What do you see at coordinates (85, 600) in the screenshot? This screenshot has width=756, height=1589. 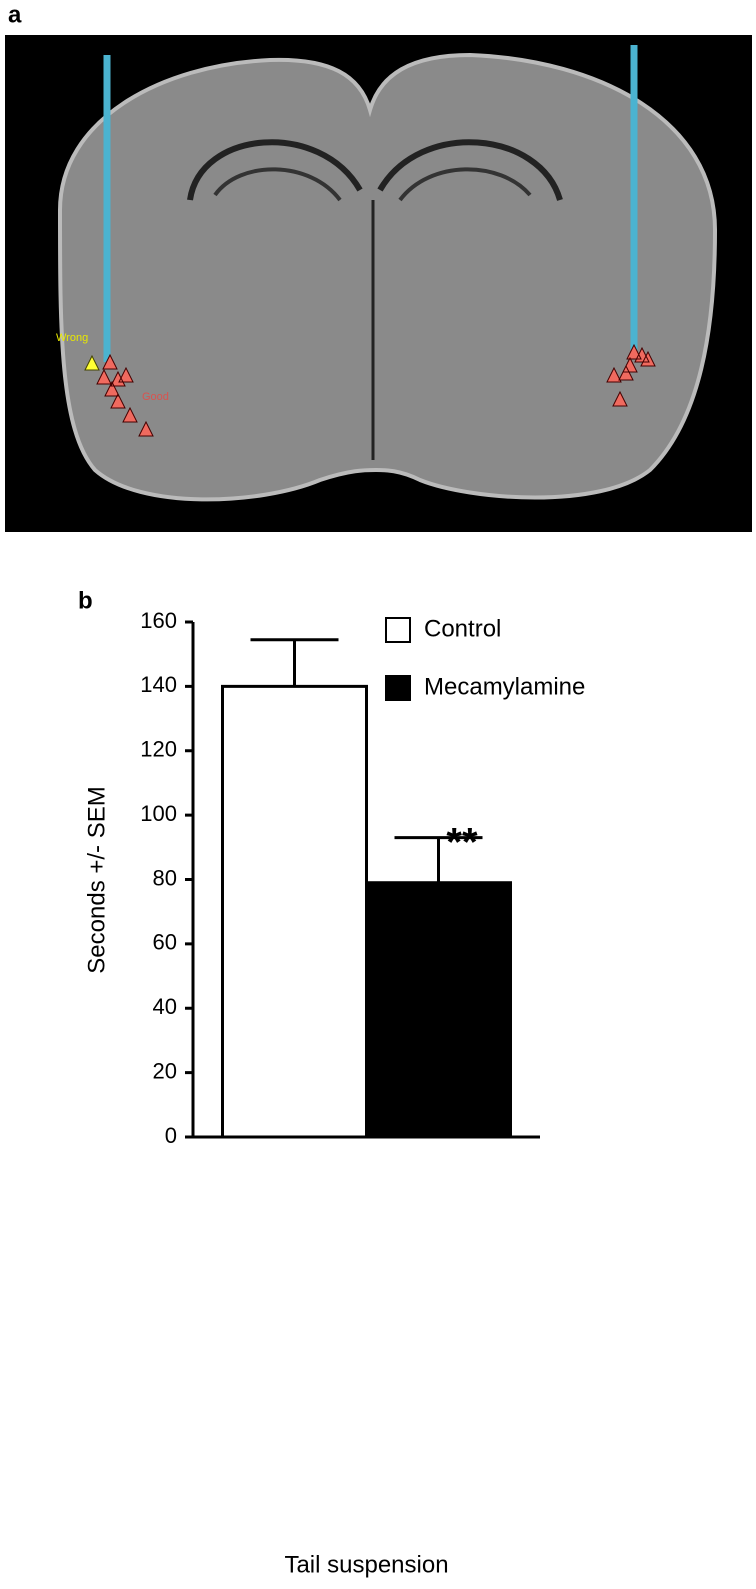 I see `panel-label: b` at bounding box center [85, 600].